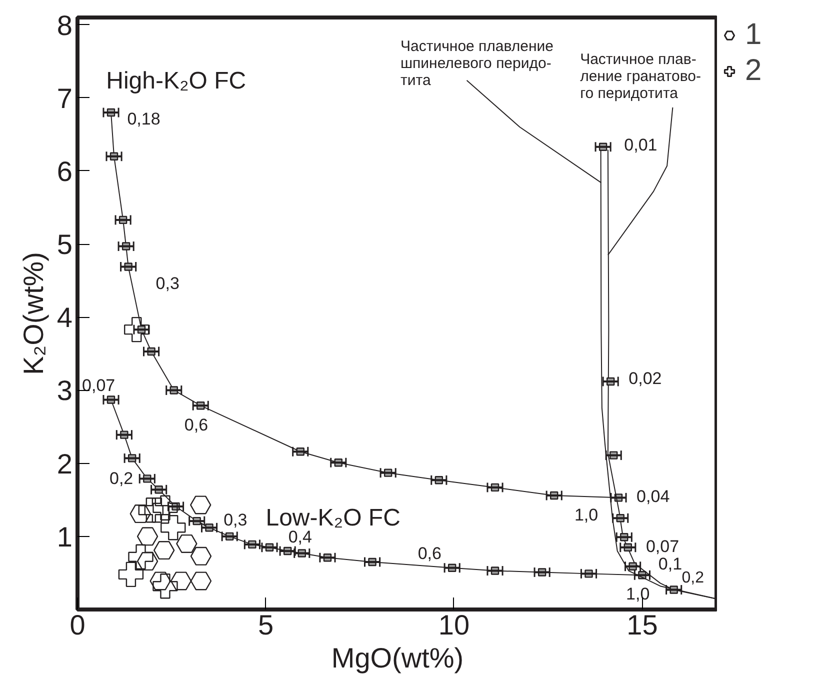 This screenshot has width=816, height=695. What do you see at coordinates (64, 390) in the screenshot?
I see `y-tick-label: 3` at bounding box center [64, 390].